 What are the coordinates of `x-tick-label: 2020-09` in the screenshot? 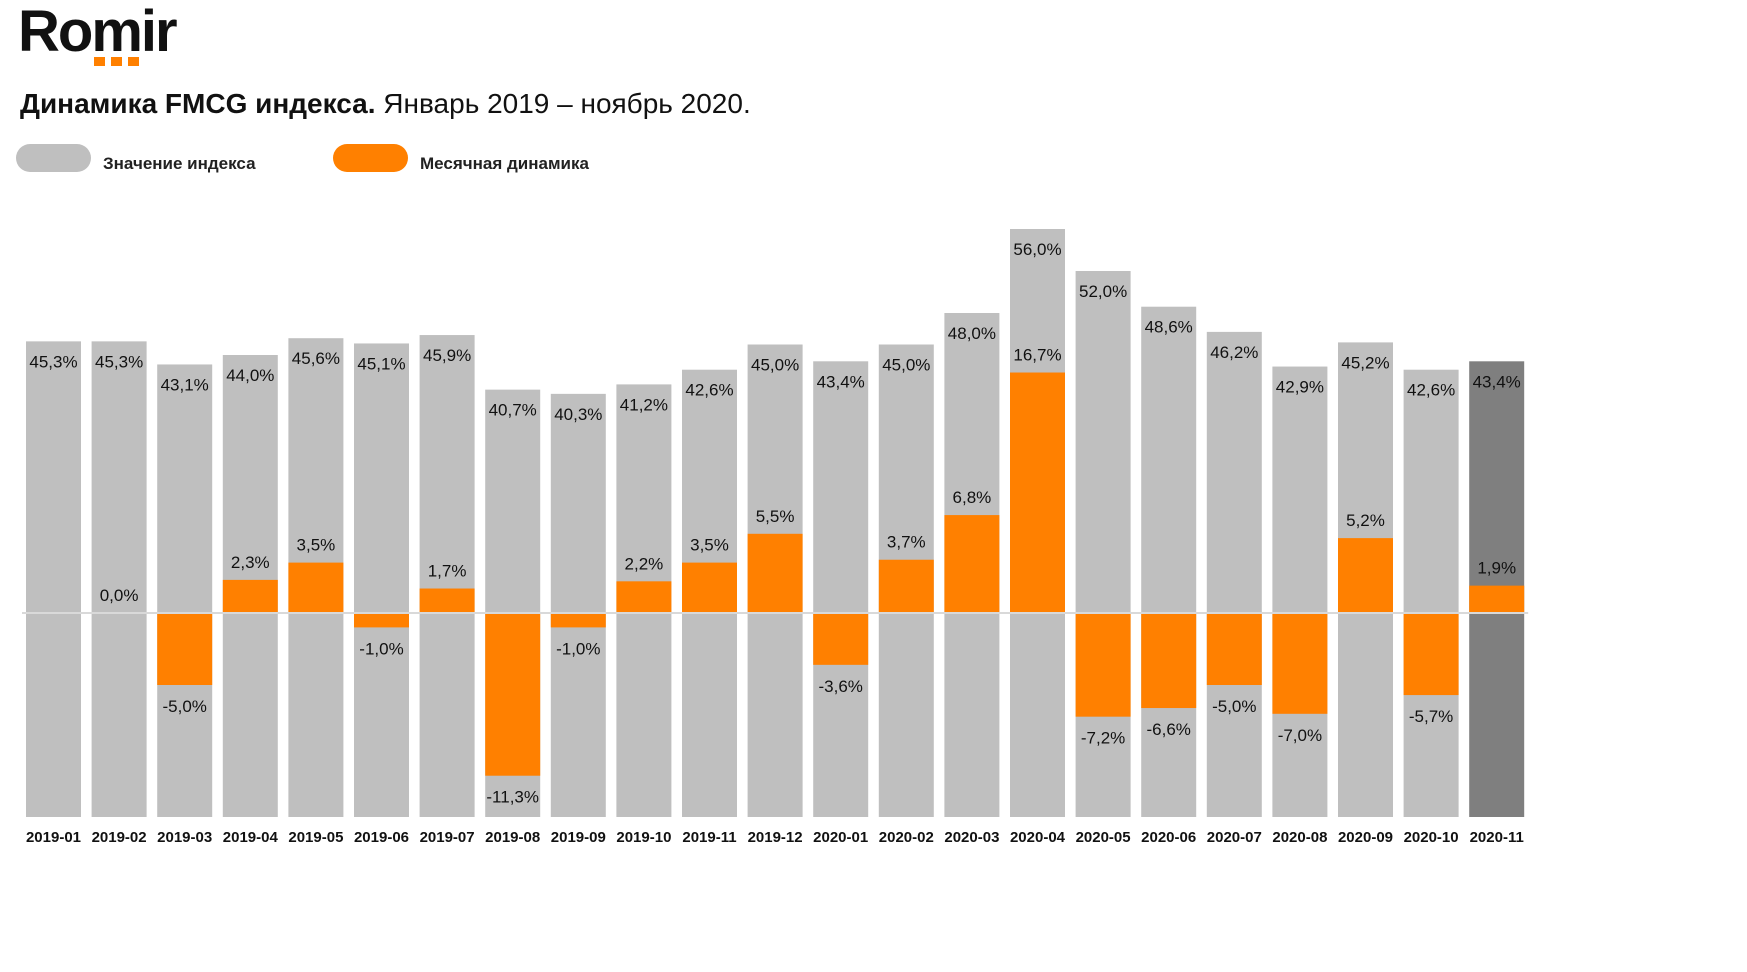 It's located at (1365, 837).